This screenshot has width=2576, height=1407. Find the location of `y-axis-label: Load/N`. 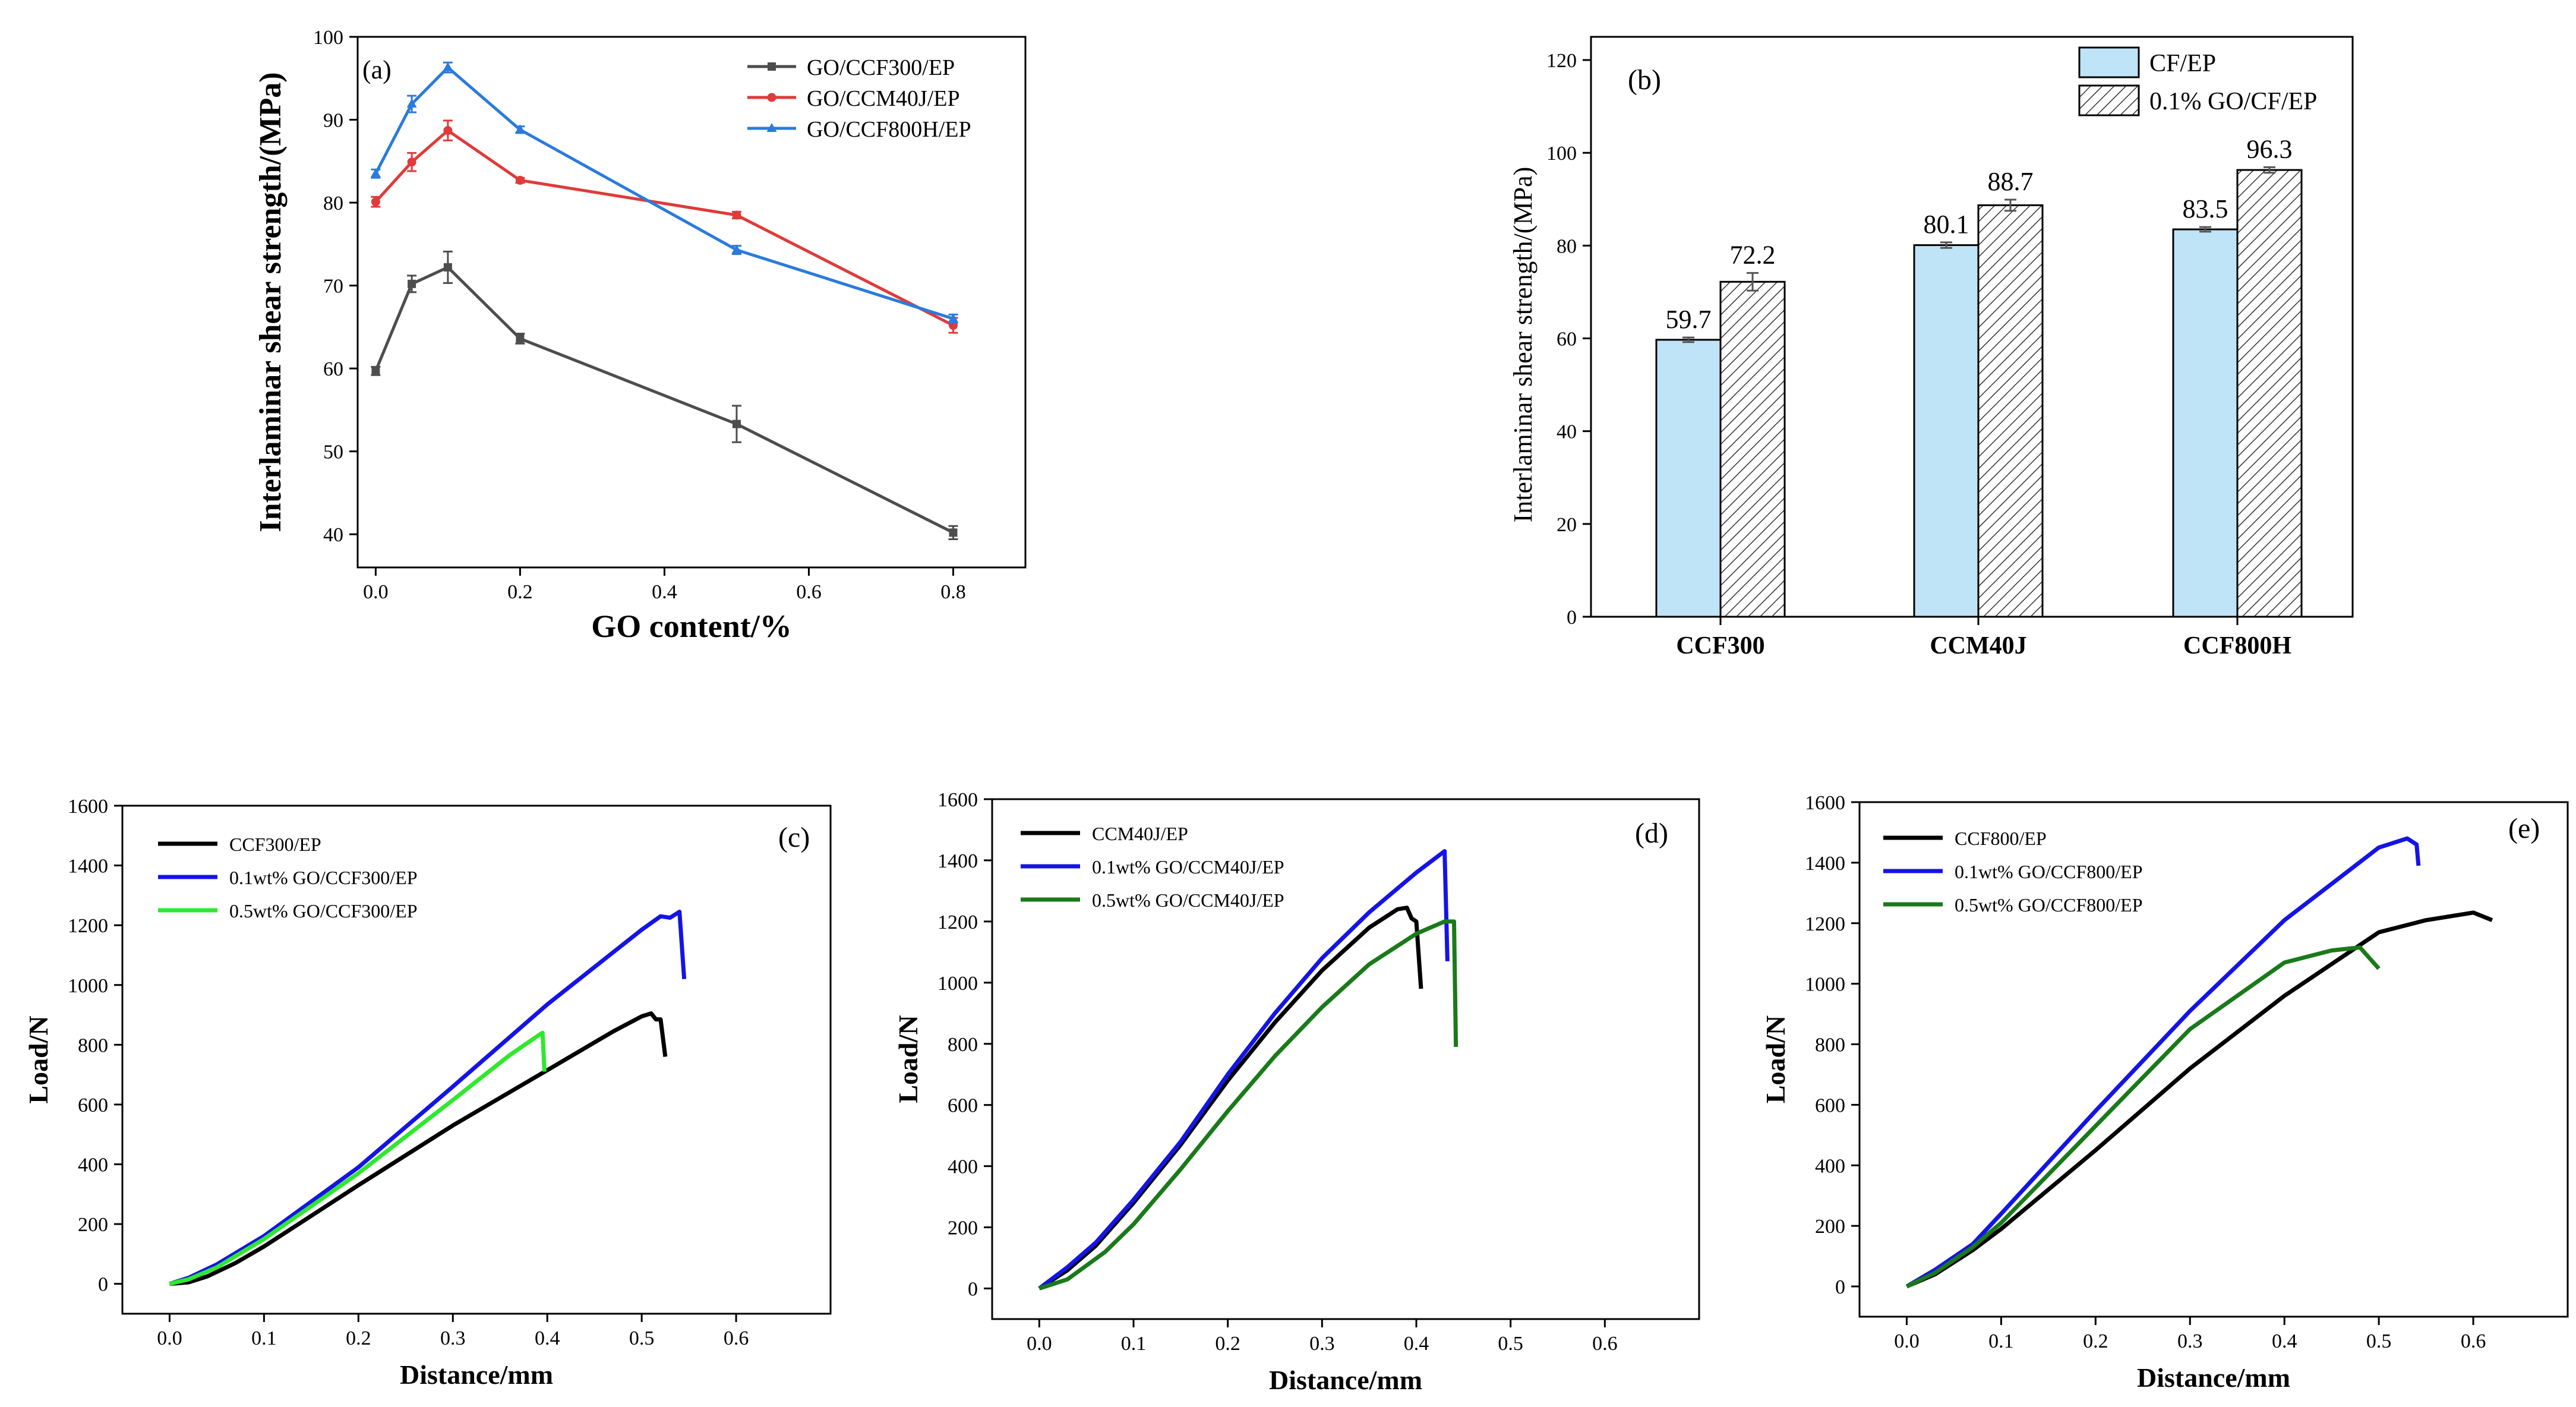

y-axis-label: Load/N is located at coordinates (1775, 1059).